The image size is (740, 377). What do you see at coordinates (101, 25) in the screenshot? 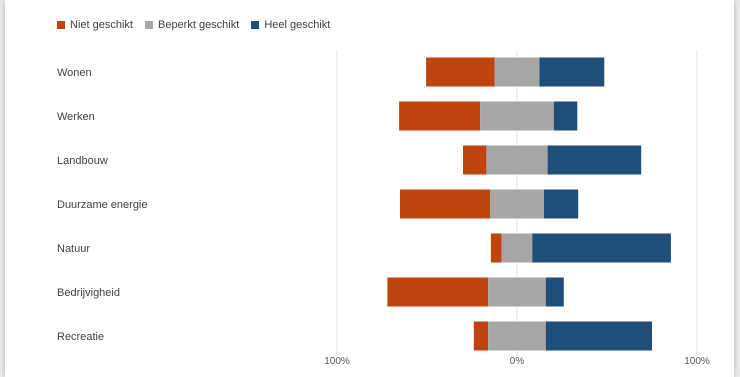
I see `legend-label: Niet geschikt` at bounding box center [101, 25].